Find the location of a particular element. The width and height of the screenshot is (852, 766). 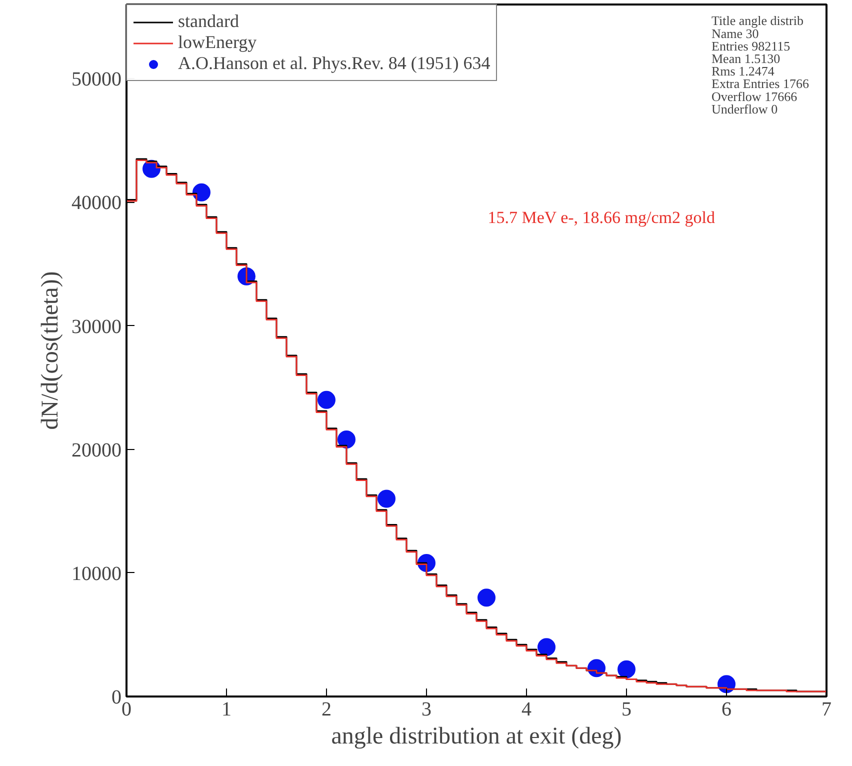

y-axis-title: dN/d(cos(theta)) is located at coordinates (51, 350).